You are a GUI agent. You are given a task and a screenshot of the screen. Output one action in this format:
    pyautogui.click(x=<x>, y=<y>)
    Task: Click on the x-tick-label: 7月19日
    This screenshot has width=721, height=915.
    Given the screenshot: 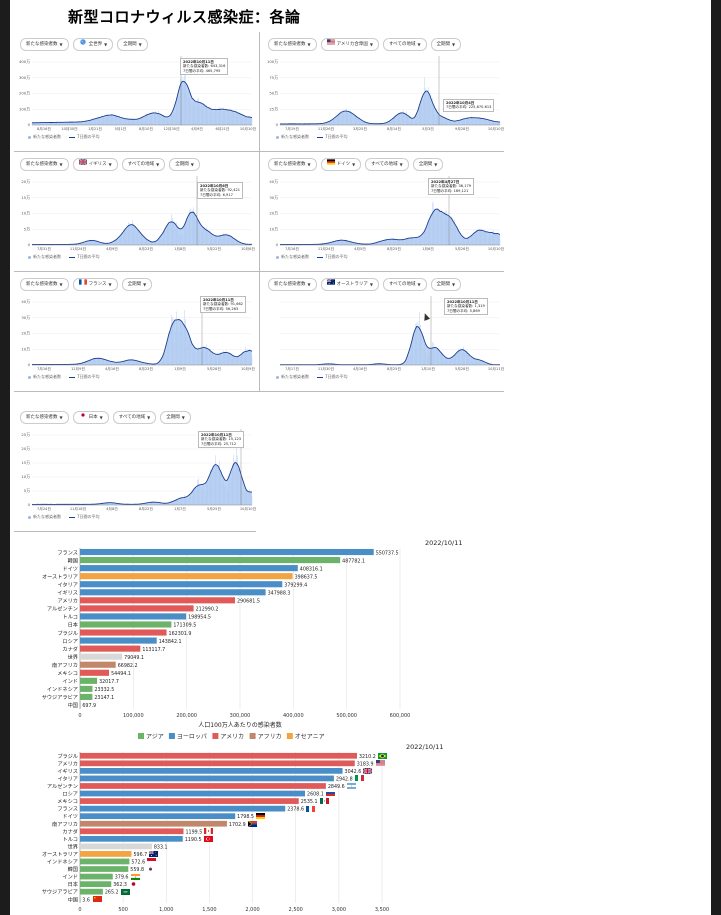 What is the action you would take?
    pyautogui.click(x=292, y=128)
    